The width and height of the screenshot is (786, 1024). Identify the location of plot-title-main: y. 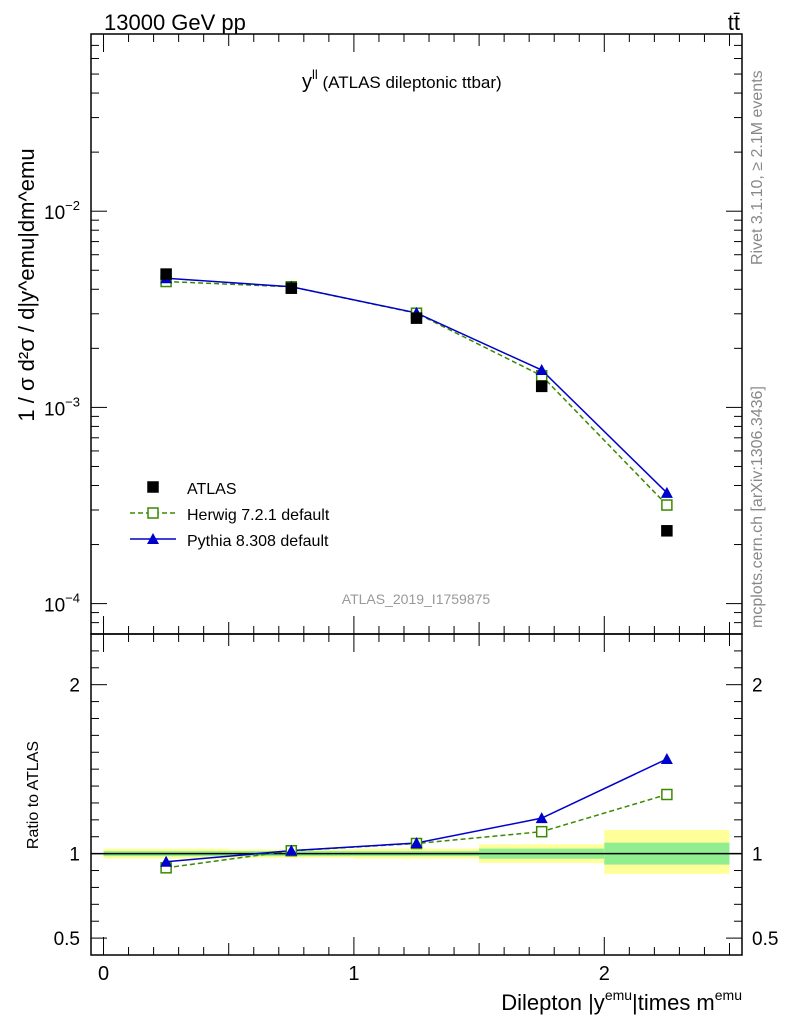
(307, 82).